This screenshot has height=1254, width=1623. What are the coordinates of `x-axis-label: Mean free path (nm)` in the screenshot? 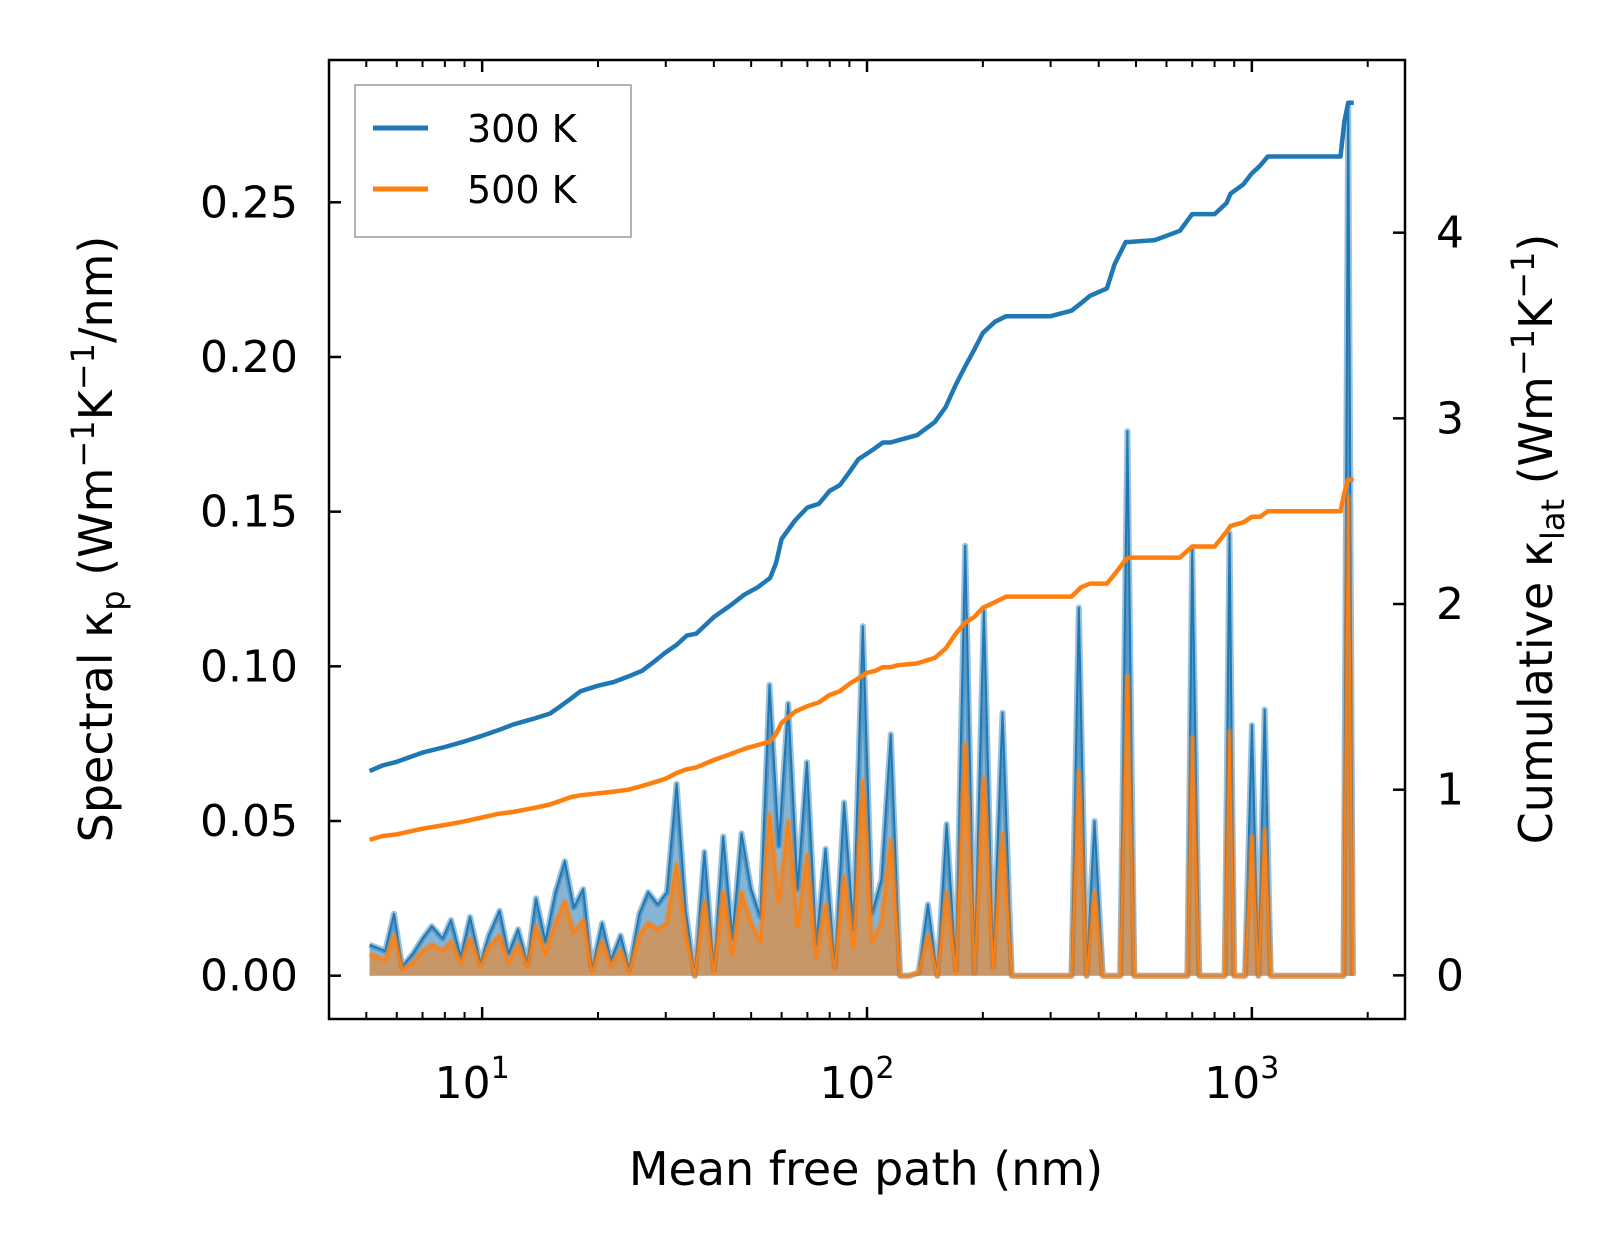 It's located at (866, 1169).